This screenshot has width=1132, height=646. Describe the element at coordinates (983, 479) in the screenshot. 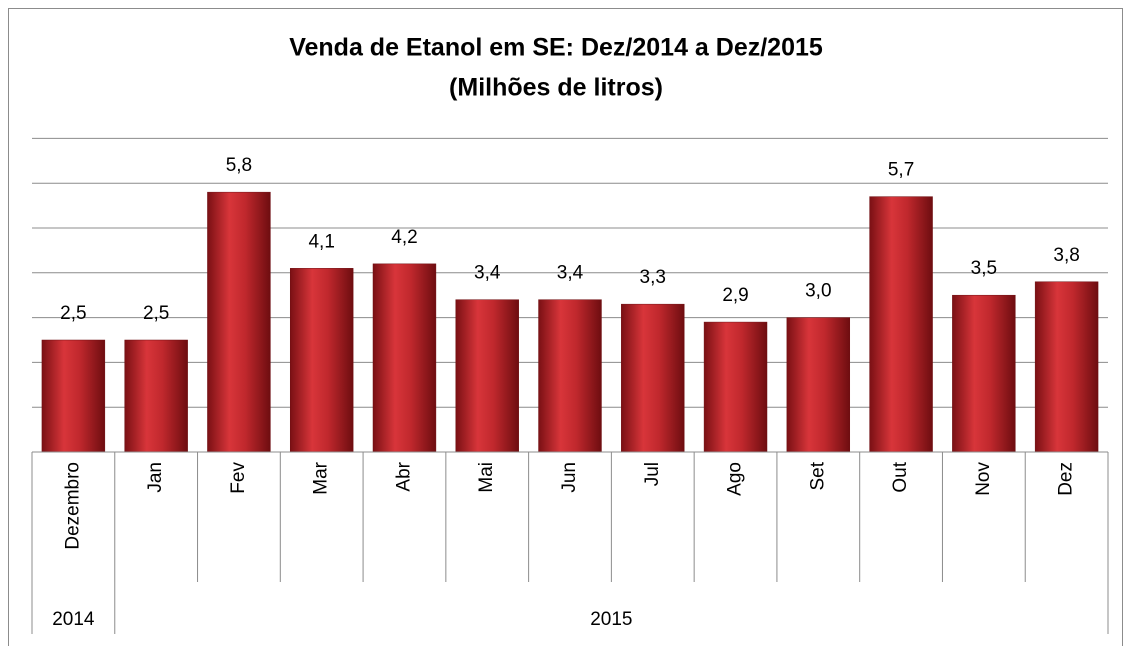

I see `x-tick-label: Nov` at that location.